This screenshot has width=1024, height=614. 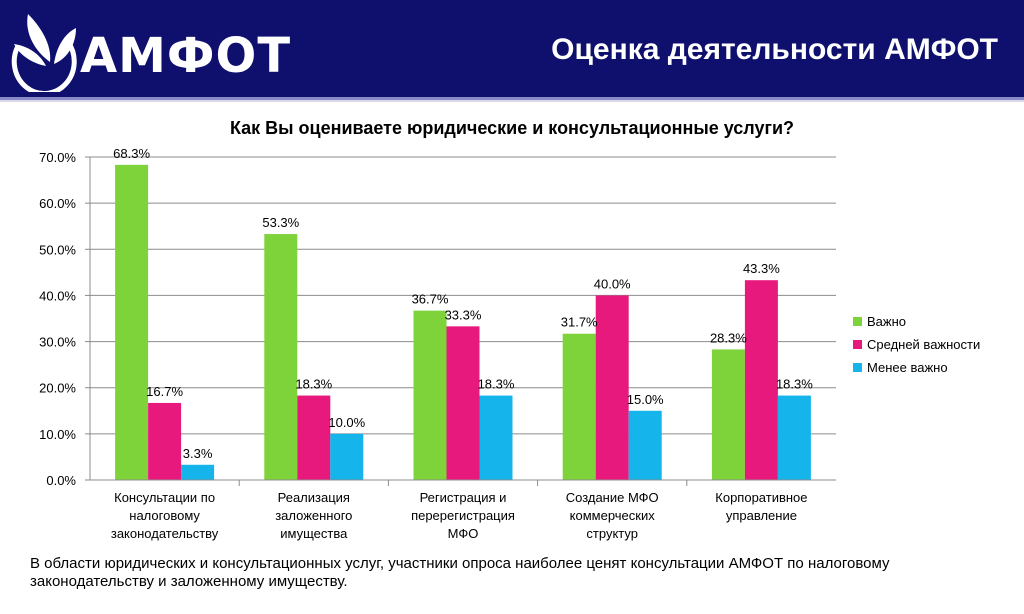 What do you see at coordinates (923, 344) in the screenshot?
I see `legend-label: Средней важности` at bounding box center [923, 344].